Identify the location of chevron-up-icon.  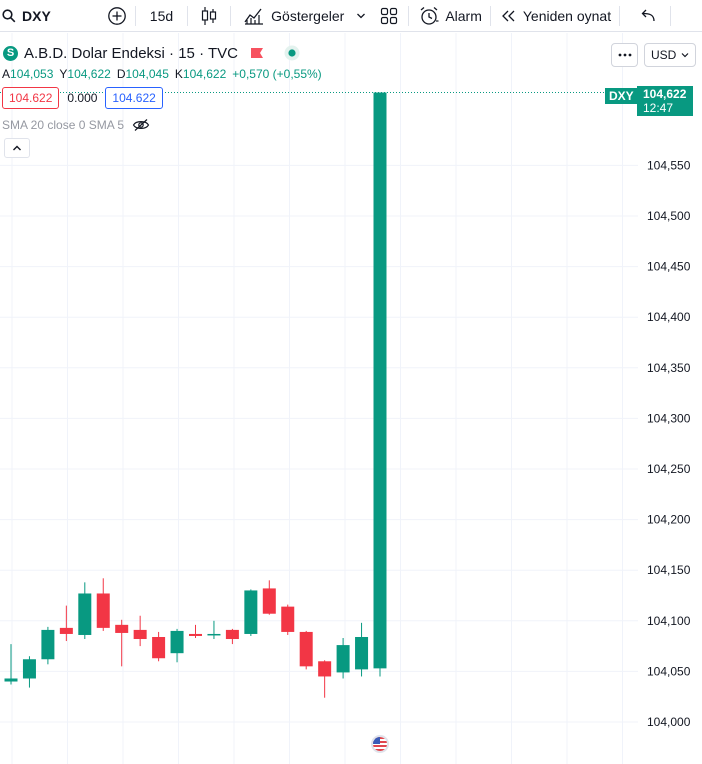
(17, 148).